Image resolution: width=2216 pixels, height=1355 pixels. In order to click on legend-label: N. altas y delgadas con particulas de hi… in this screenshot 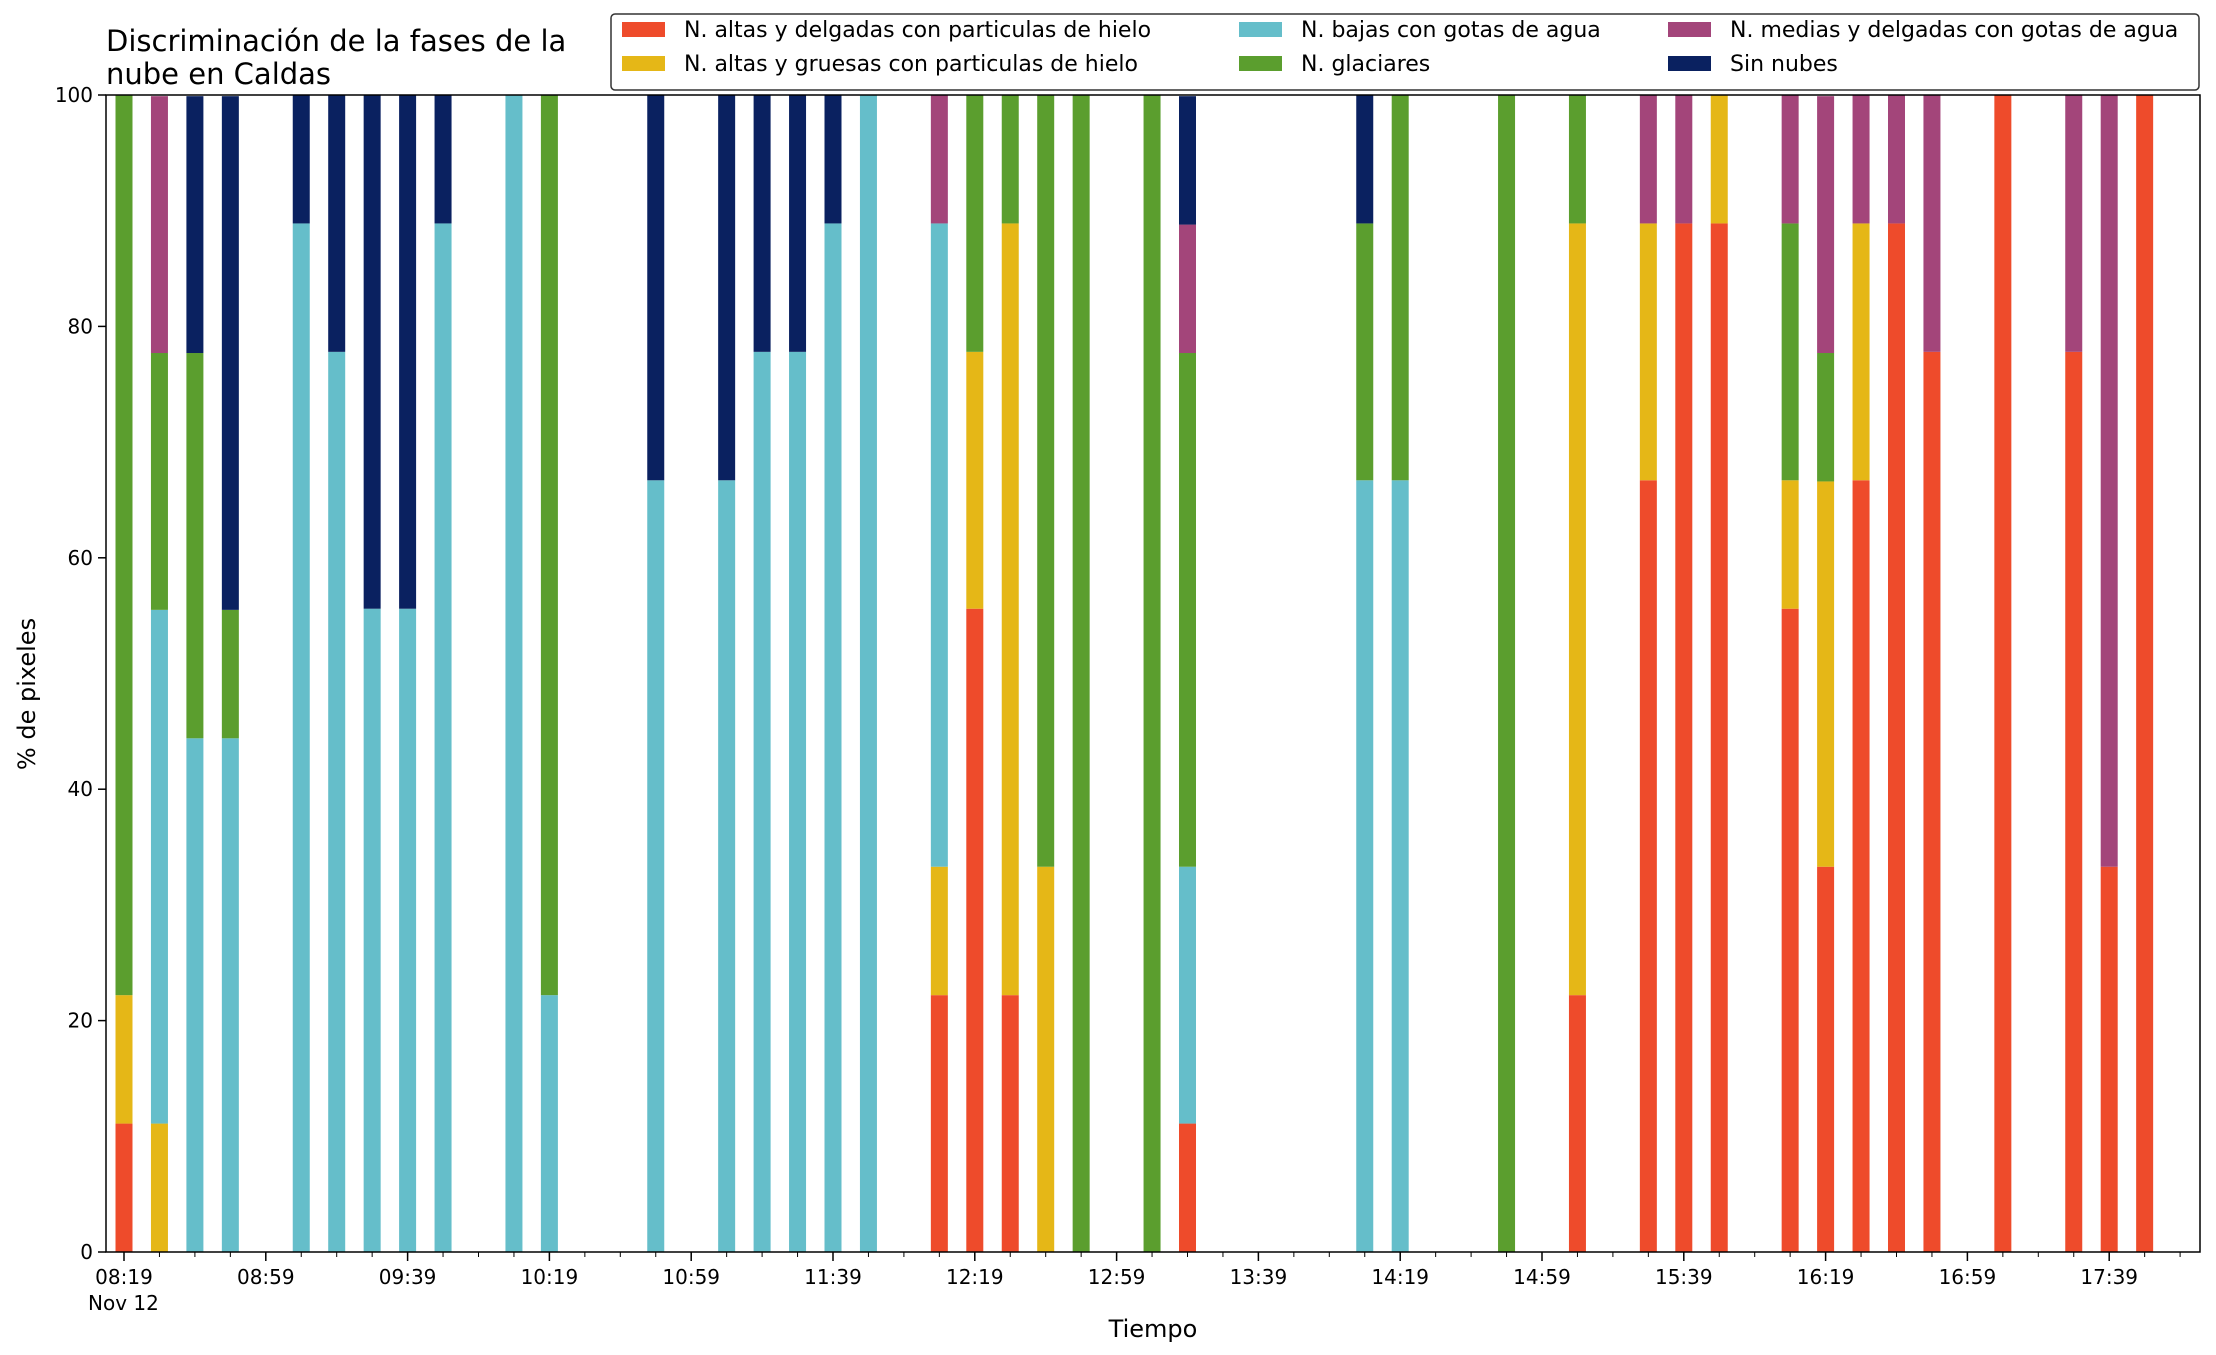, I will do `click(917, 30)`.